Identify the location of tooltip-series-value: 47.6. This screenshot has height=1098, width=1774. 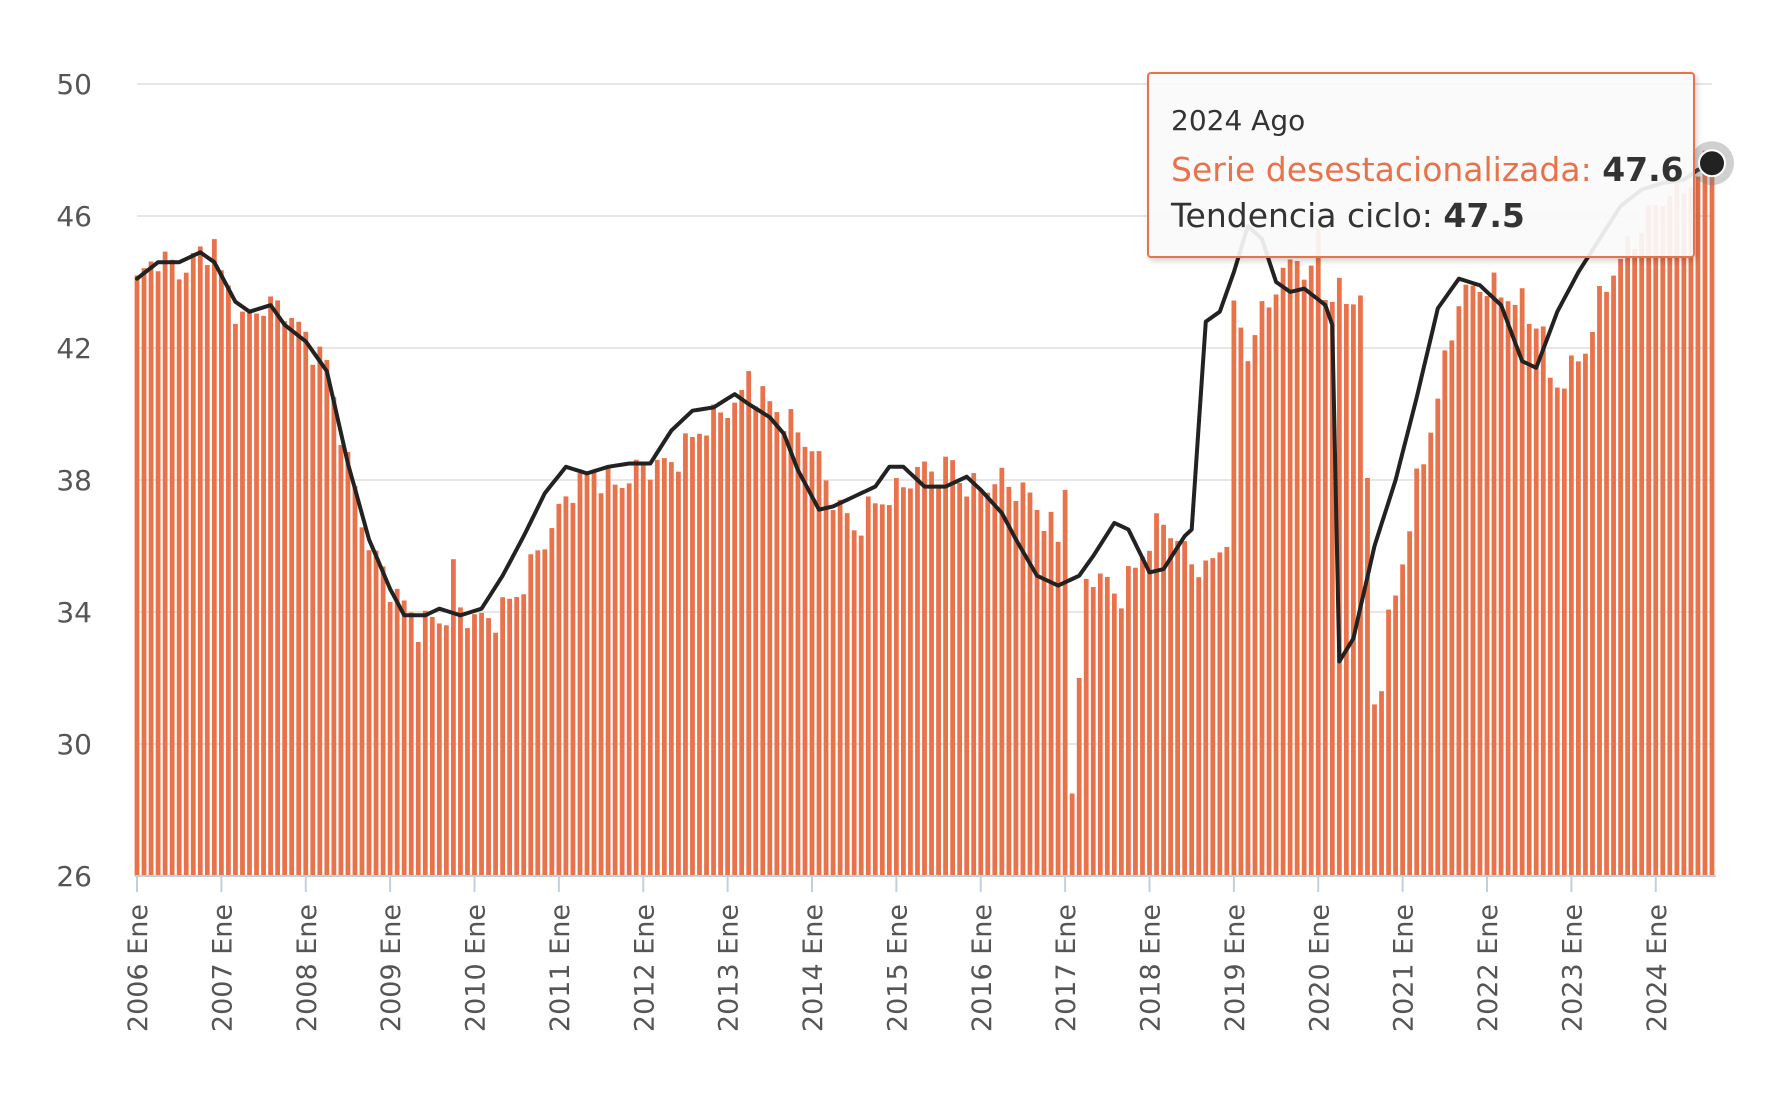
(1643, 169).